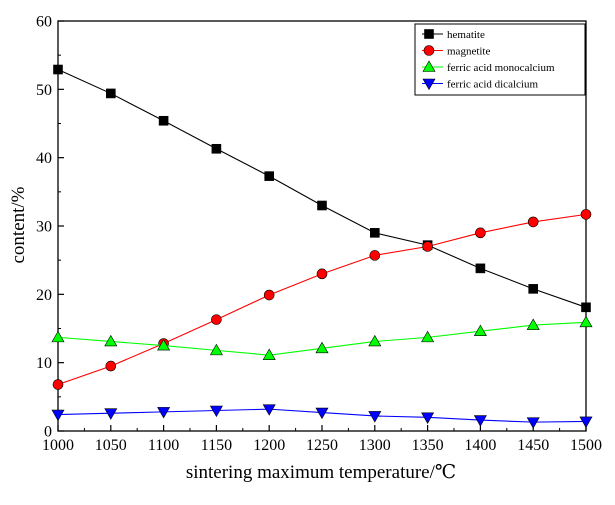  I want to click on legend-item: ferric acid dicalcium, so click(480, 85).